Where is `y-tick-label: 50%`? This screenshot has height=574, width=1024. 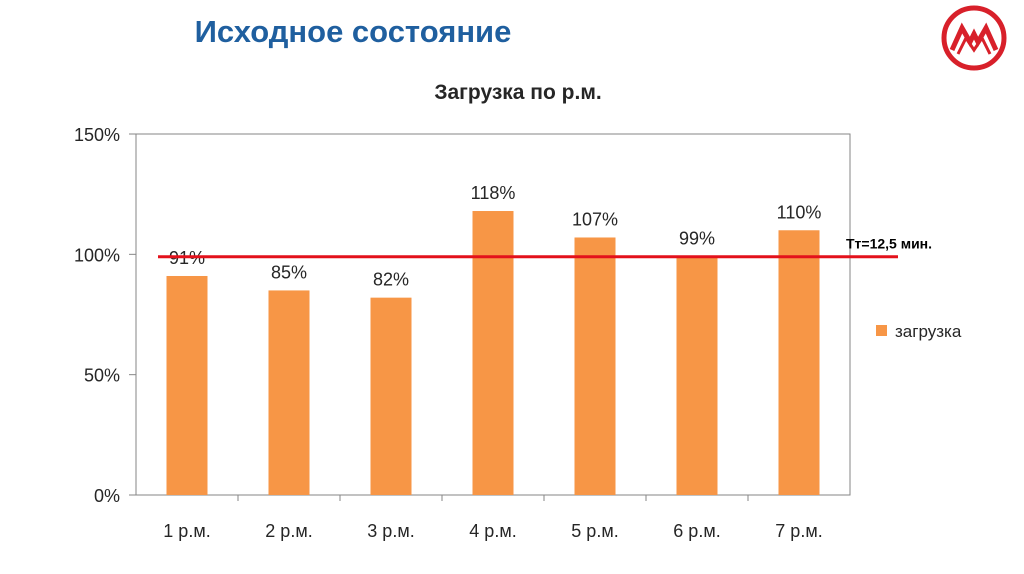 y-tick-label: 50% is located at coordinates (102, 376).